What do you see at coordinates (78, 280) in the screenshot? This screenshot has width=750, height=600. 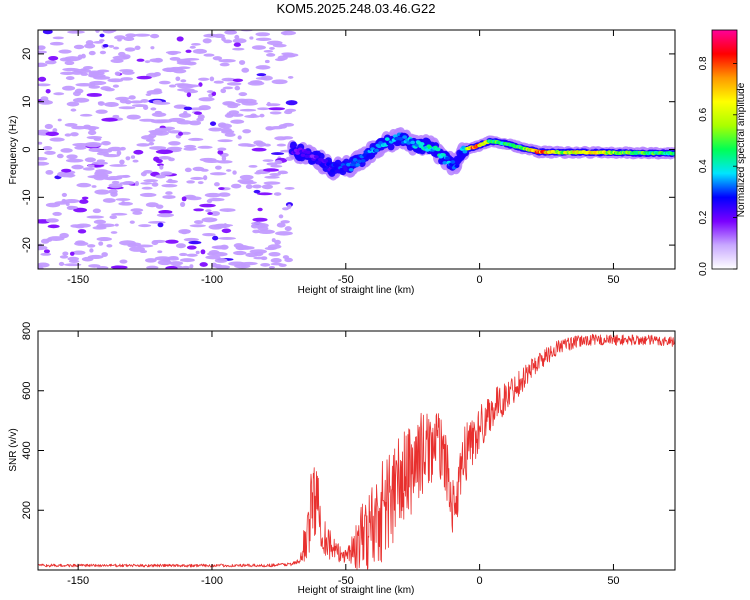 I see `x-tick-label: -150` at bounding box center [78, 280].